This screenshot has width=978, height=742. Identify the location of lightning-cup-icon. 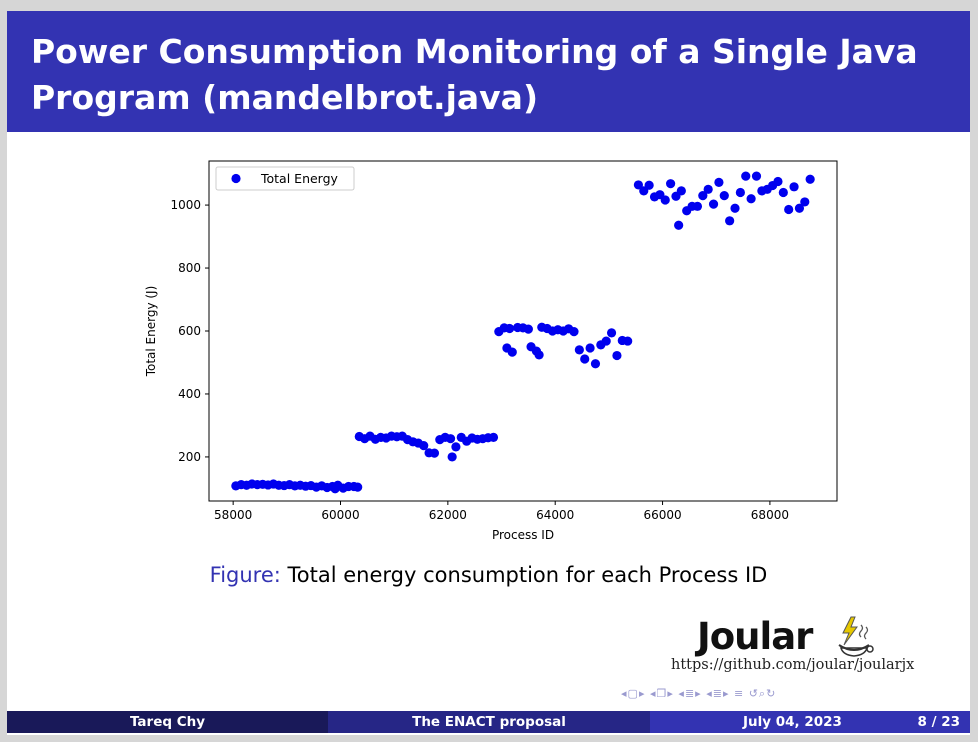
(856, 636).